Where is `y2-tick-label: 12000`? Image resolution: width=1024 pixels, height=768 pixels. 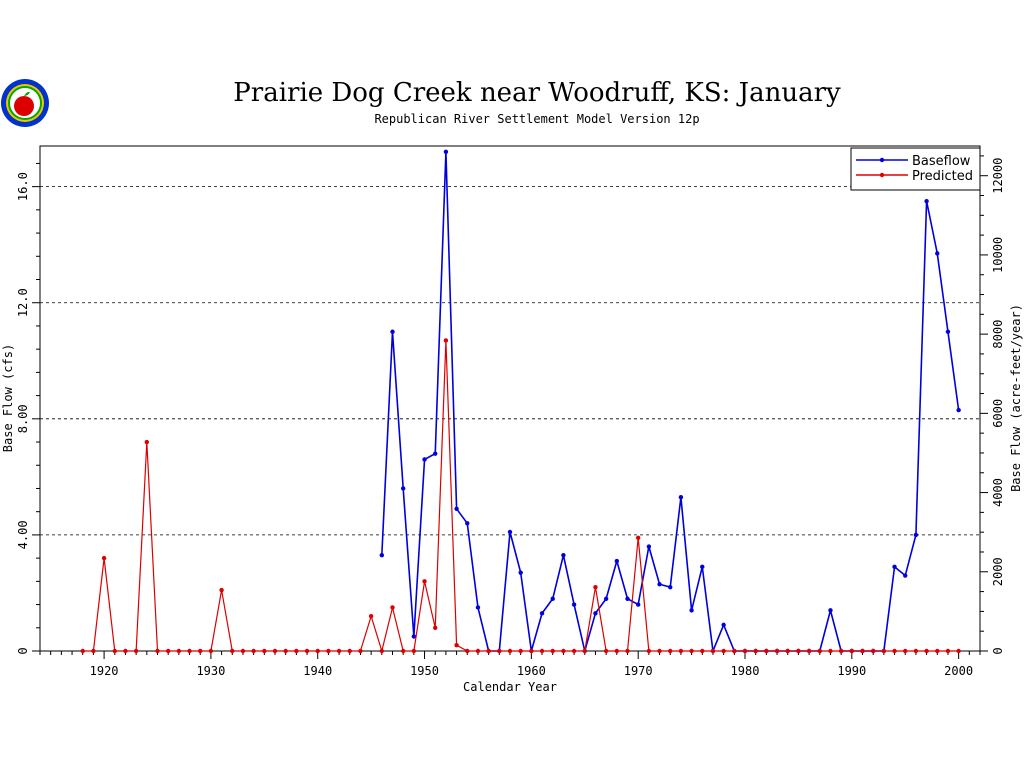 y2-tick-label: 12000 is located at coordinates (998, 176).